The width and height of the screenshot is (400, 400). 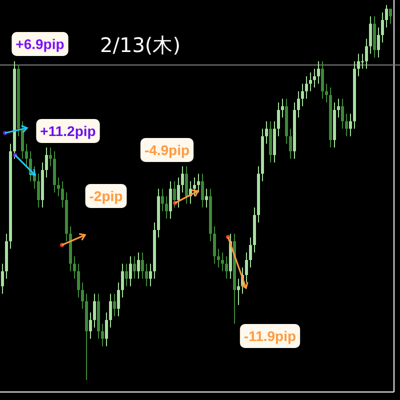 I want to click on annotation: -11.9pip, so click(x=270, y=336).